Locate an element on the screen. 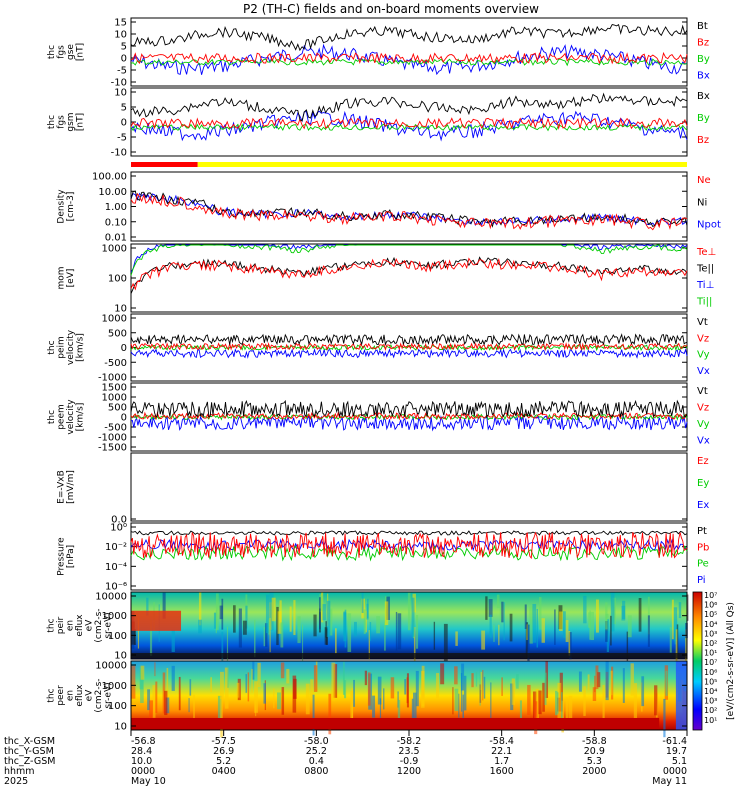 Image resolution: width=750 pixels, height=804 pixels. colorbar-scale is located at coordinates (697, 661).